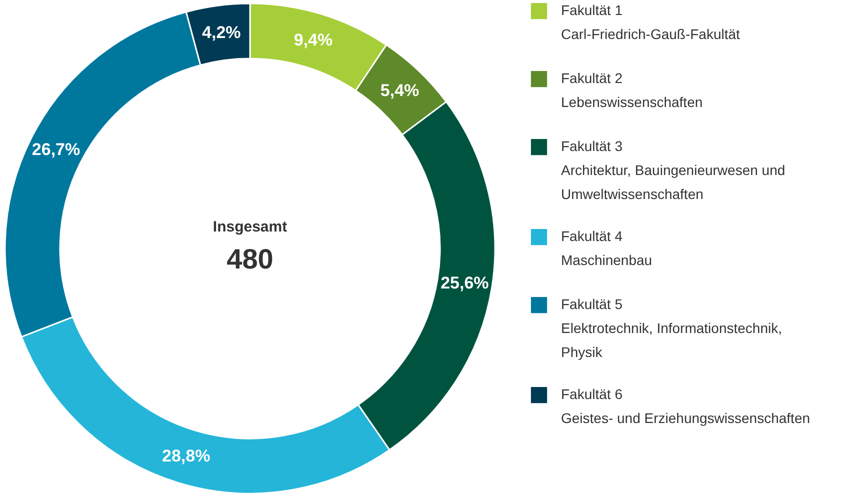 The width and height of the screenshot is (861, 497). What do you see at coordinates (250, 227) in the screenshot?
I see `text: Insgesamt` at bounding box center [250, 227].